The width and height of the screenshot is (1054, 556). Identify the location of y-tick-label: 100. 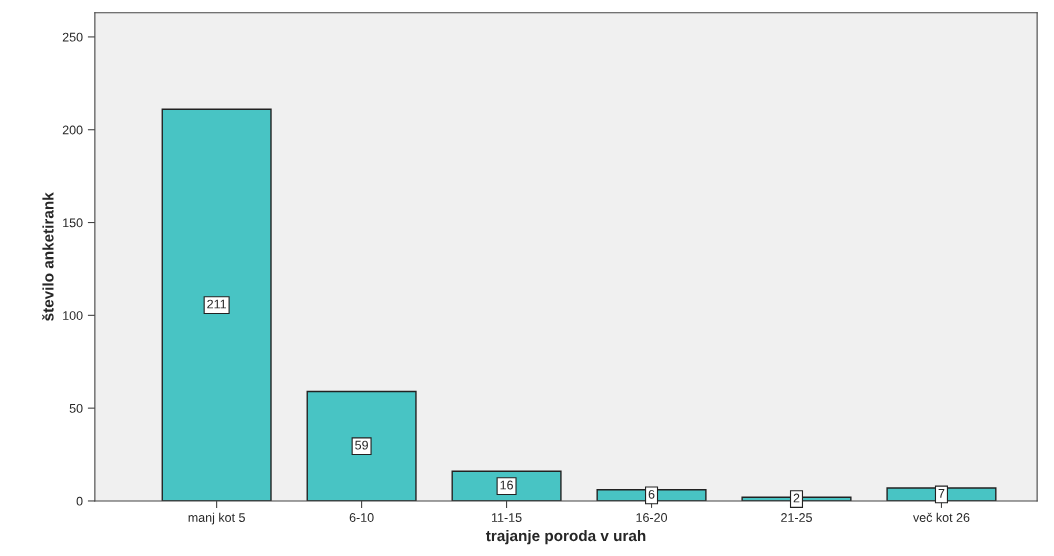
(73, 315).